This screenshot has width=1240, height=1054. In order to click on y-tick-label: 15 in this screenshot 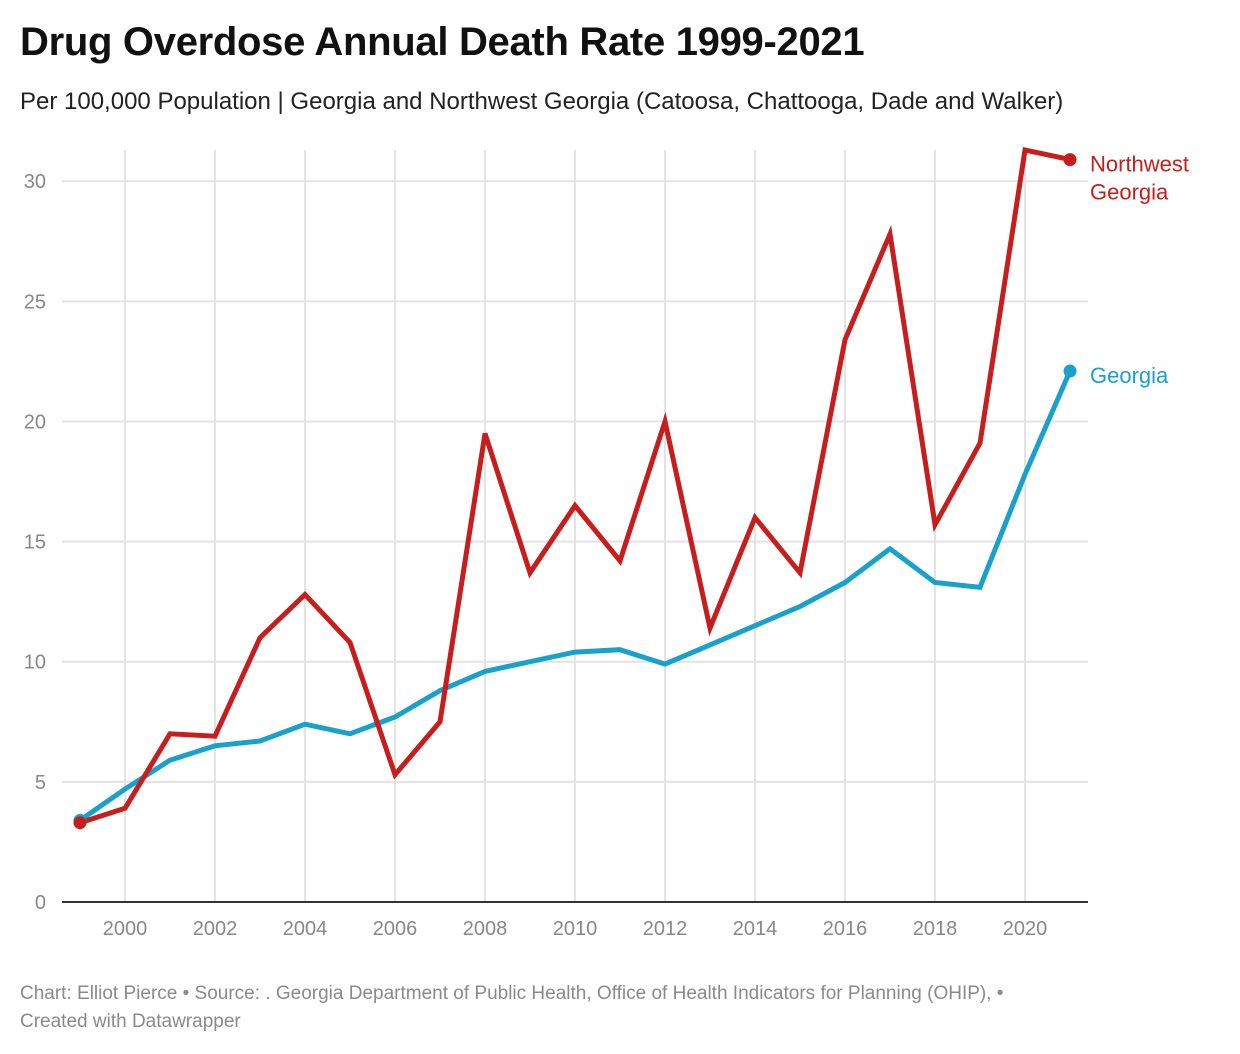, I will do `click(35, 543)`.